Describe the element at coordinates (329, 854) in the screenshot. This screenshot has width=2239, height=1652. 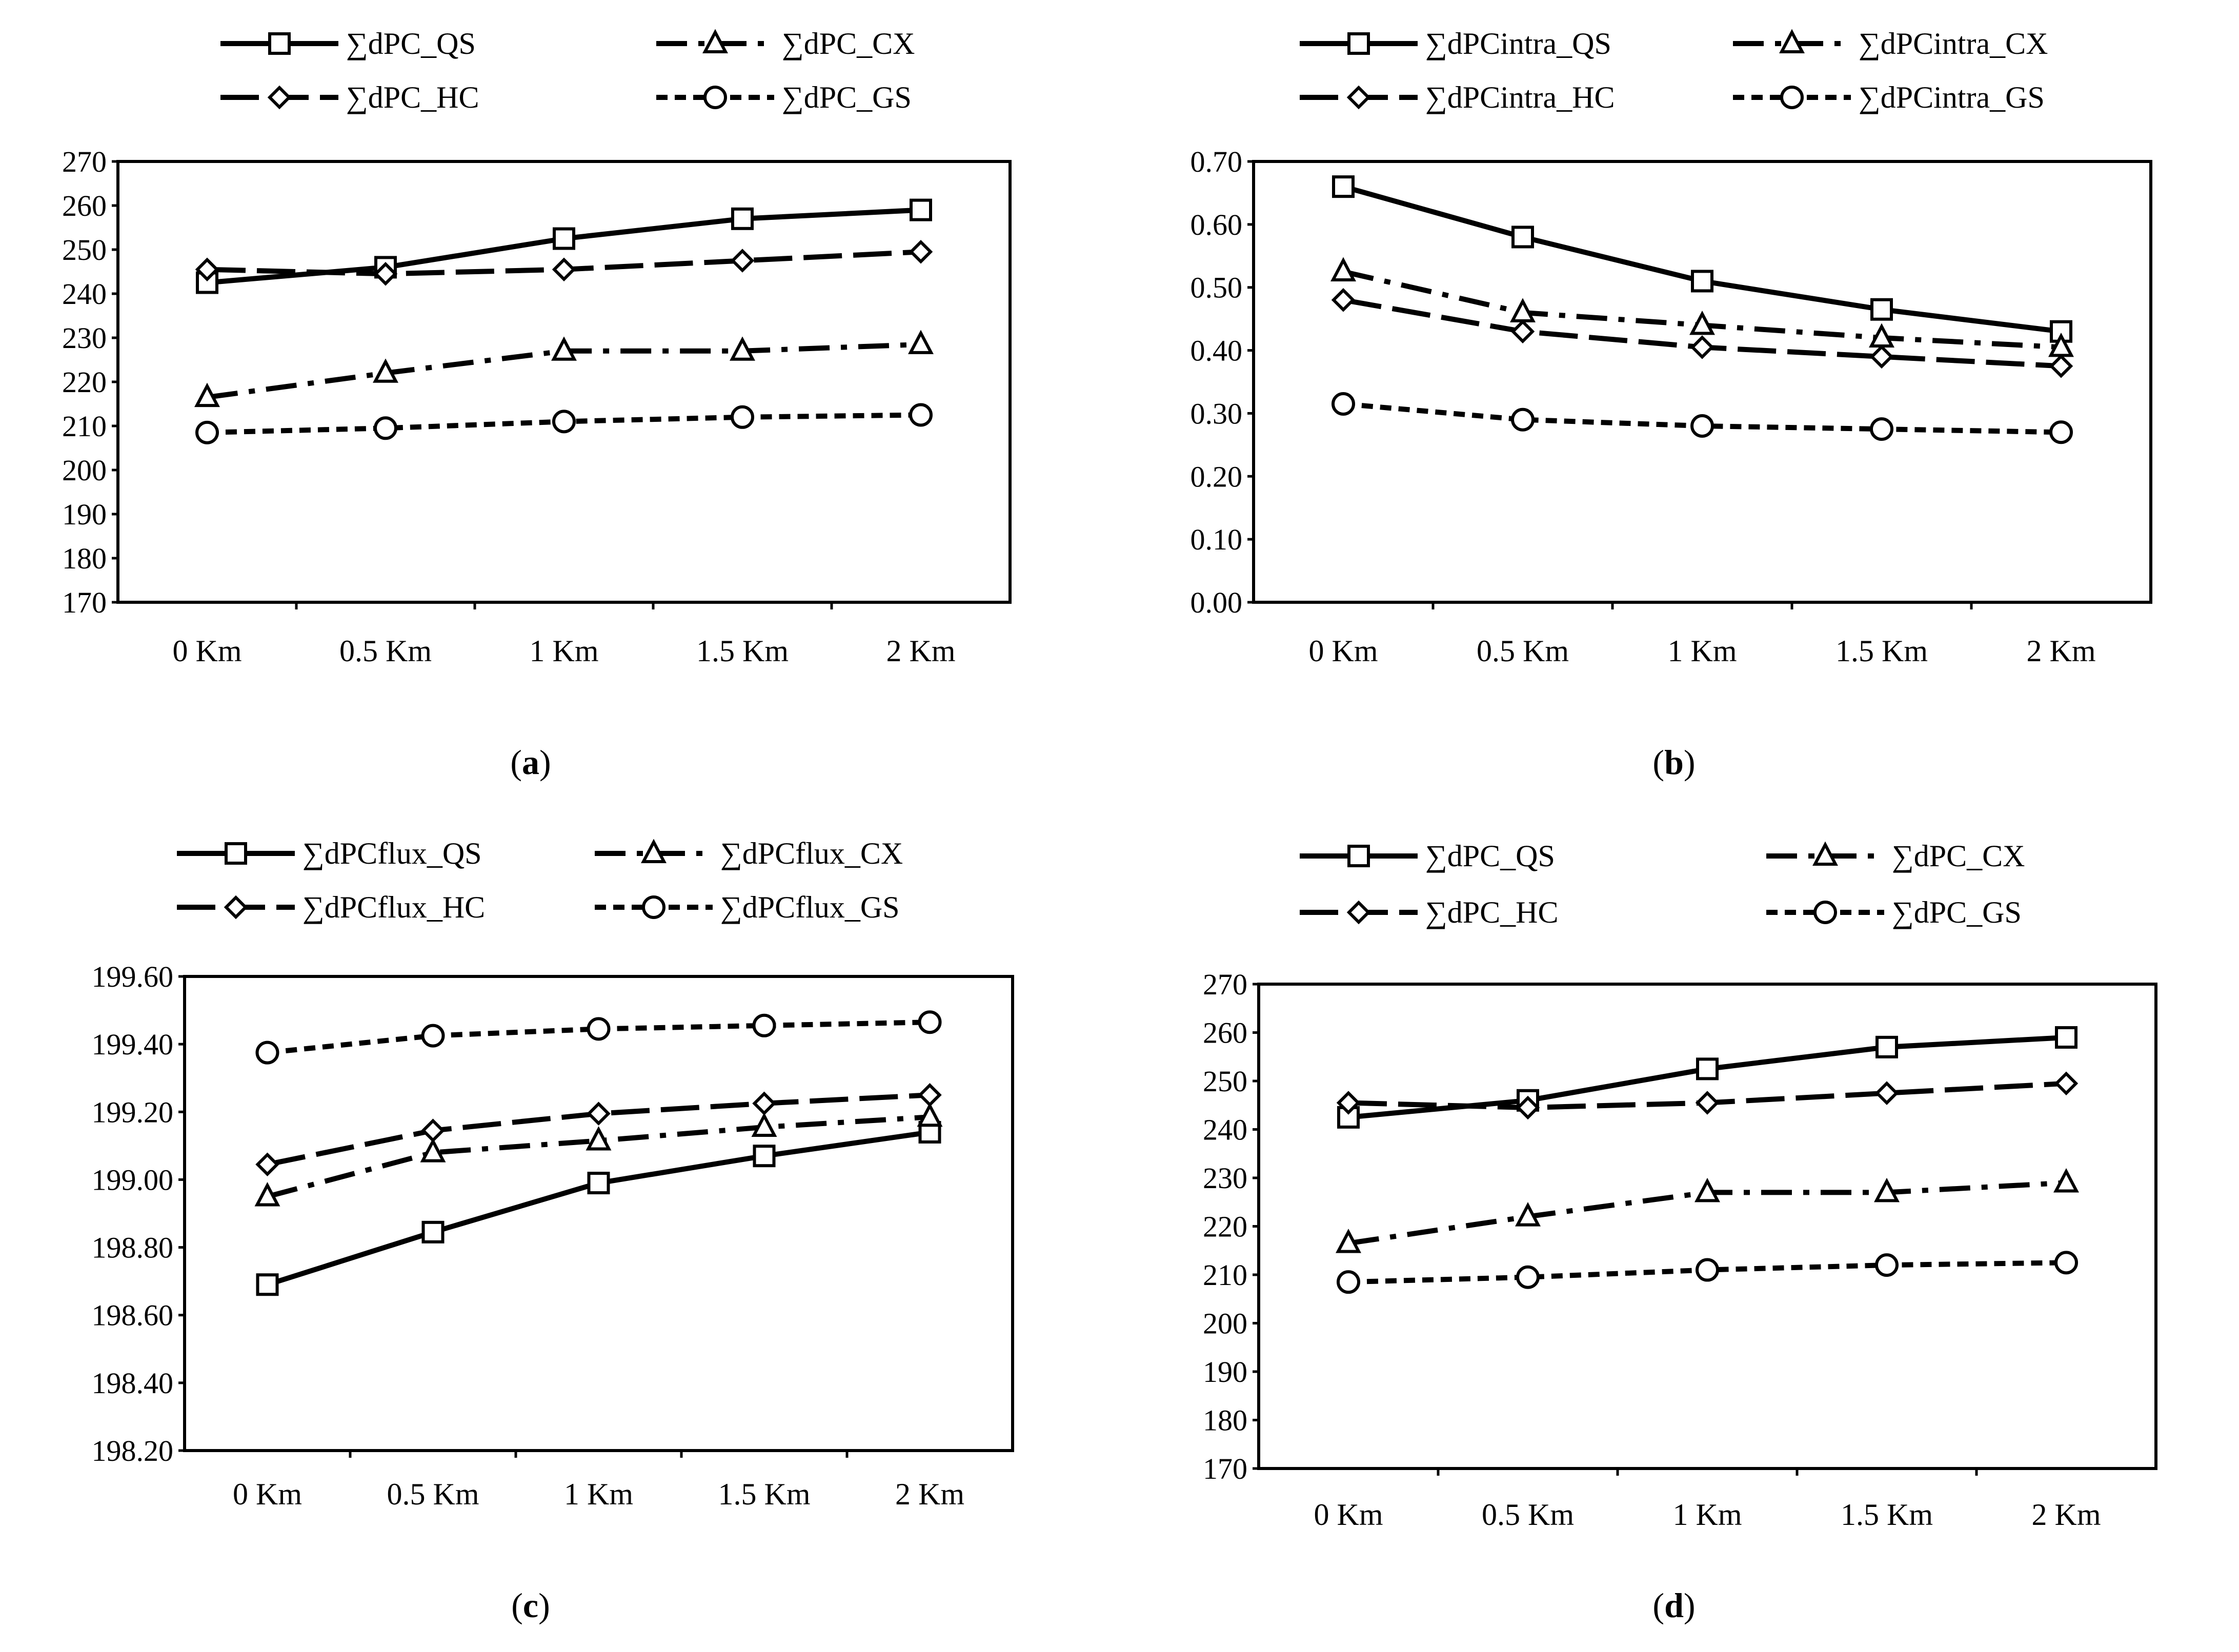
I see `legend-item: ∑dPCflux_QS` at that location.